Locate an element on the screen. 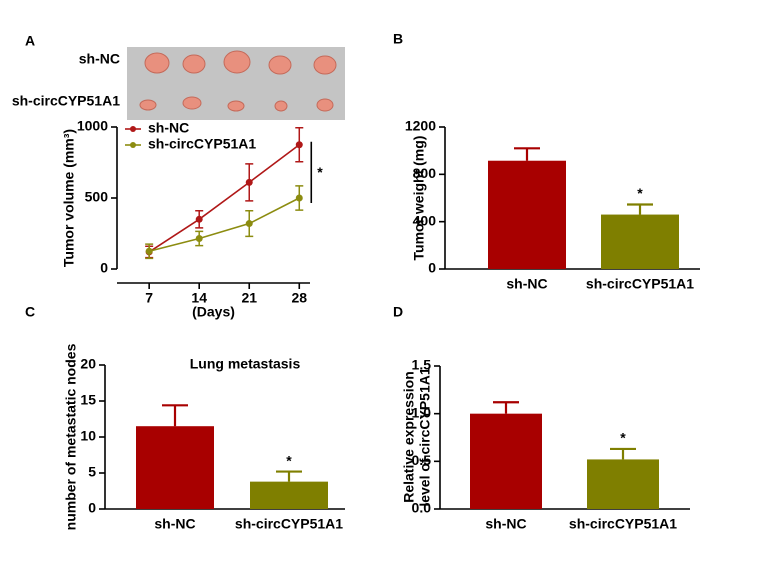 Image resolution: width=770 pixels, height=564 pixels. y-tick-label: 1.5 is located at coordinates (422, 365).